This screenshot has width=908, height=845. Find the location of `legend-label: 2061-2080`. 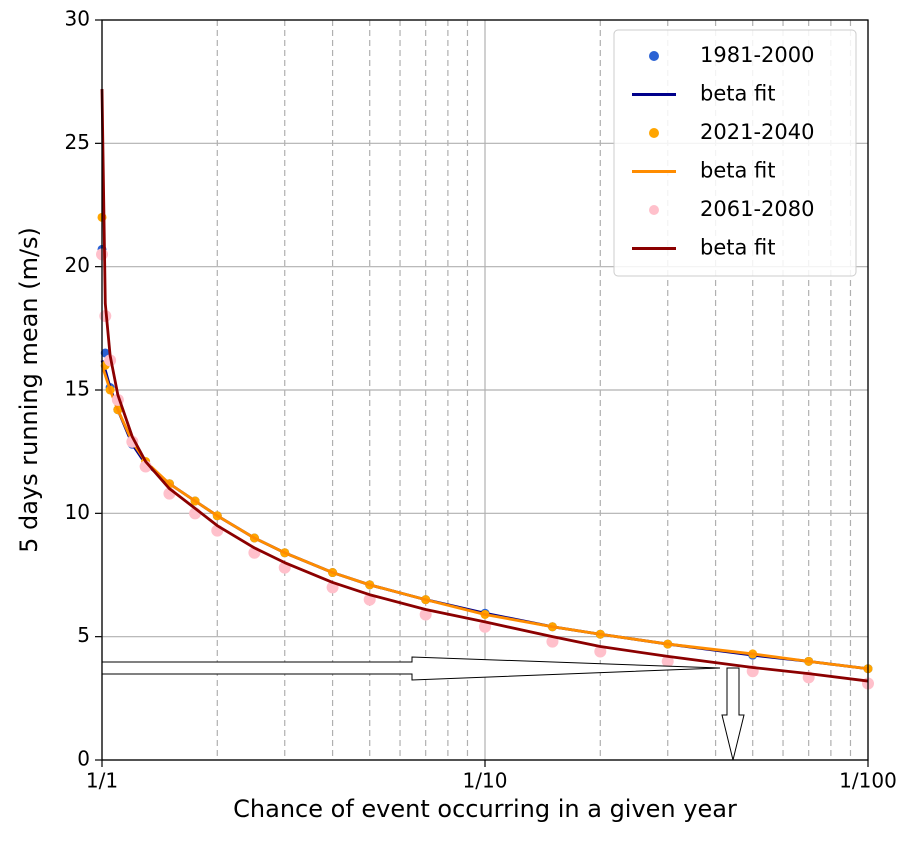

legend-label: 2061-2080 is located at coordinates (757, 209).